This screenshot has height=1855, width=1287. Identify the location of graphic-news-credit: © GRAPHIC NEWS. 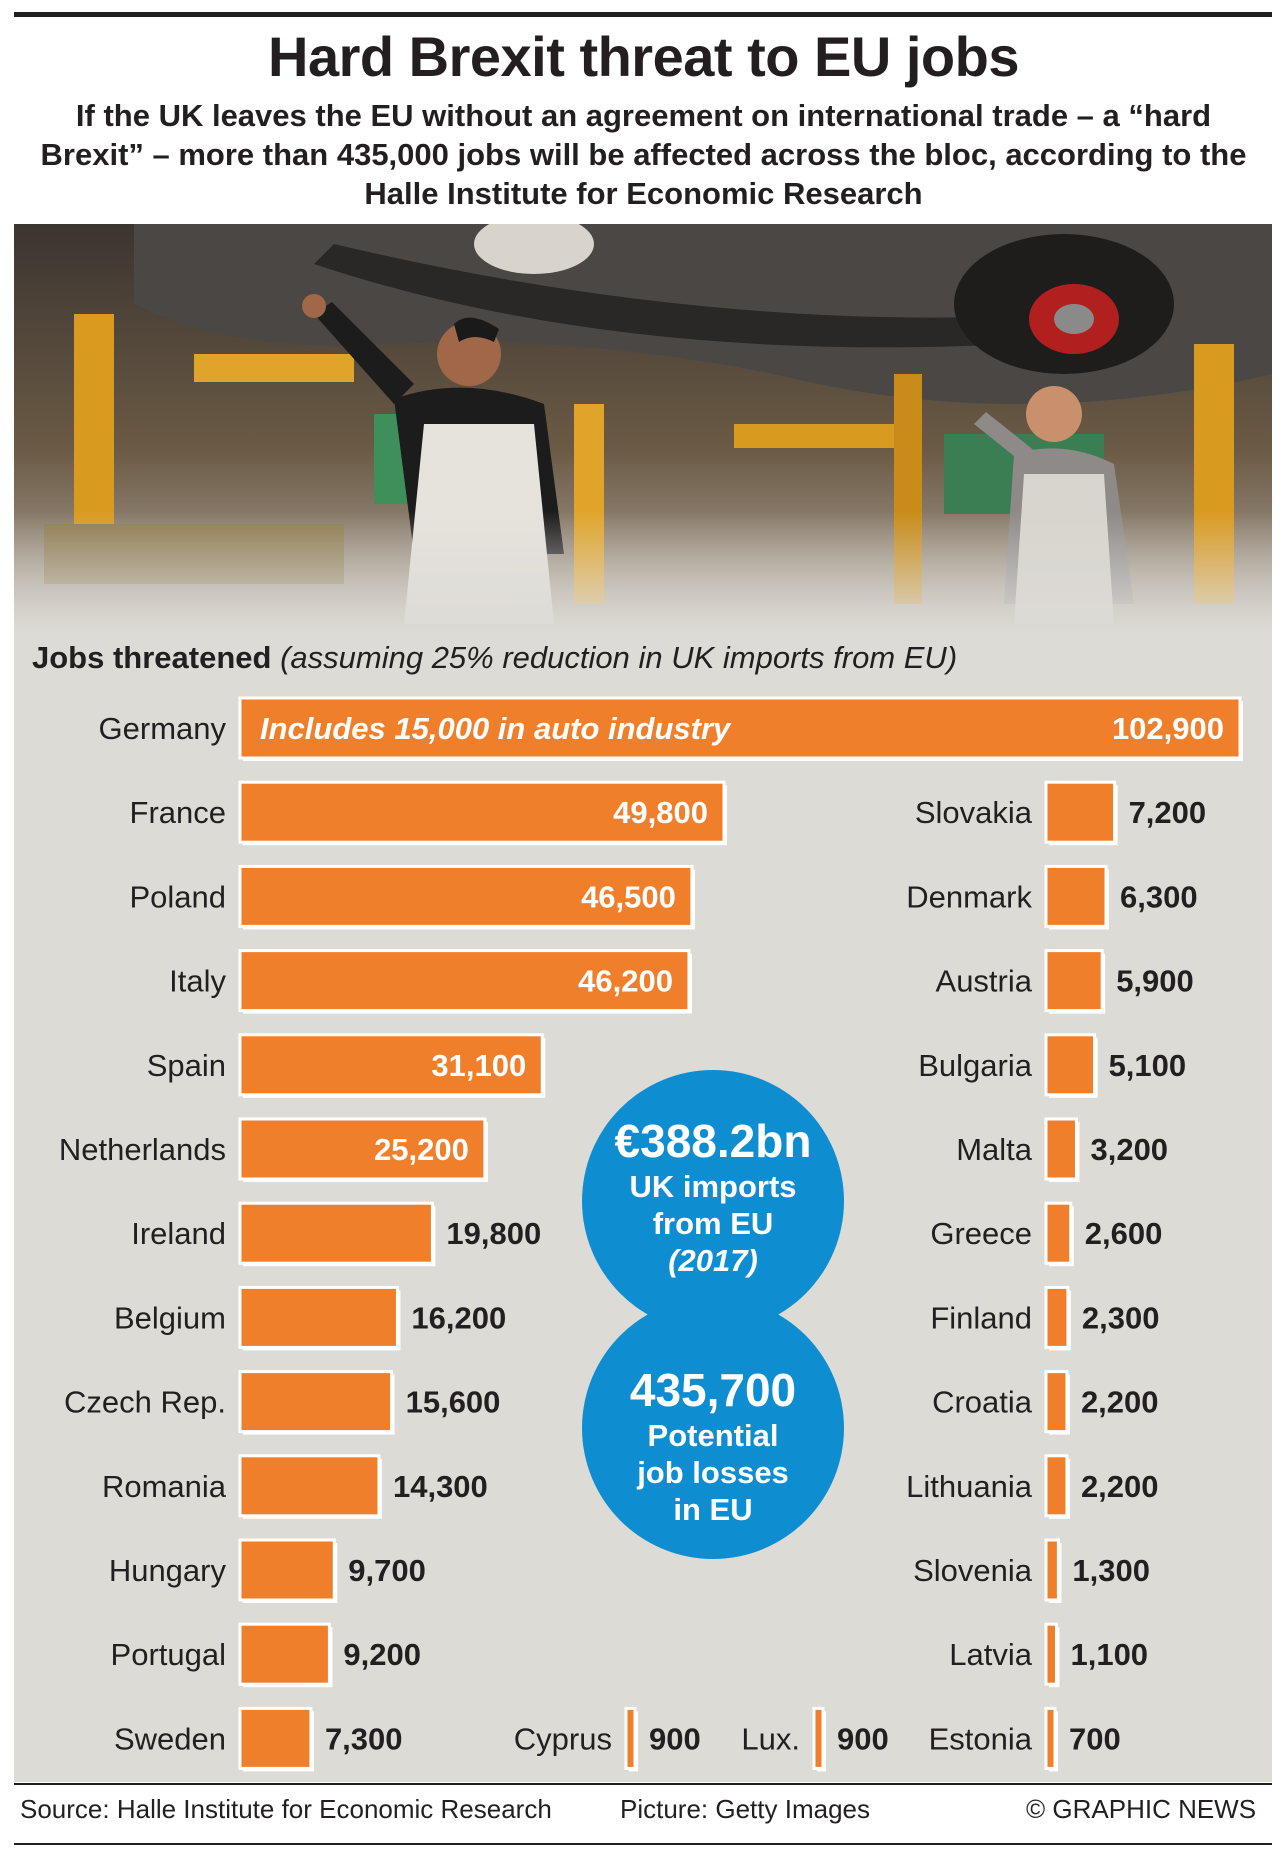
(1141, 1809).